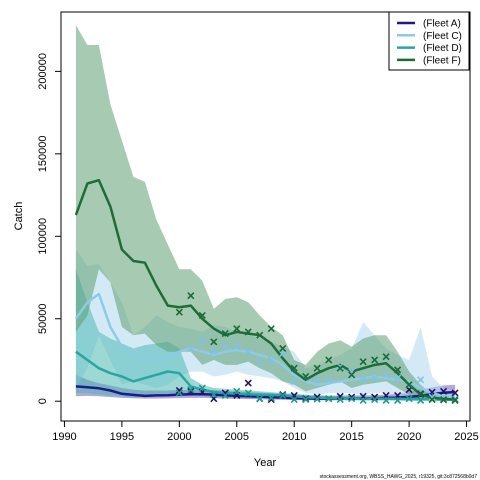 The width and height of the screenshot is (480, 480). I want to click on y-axis: 0 50000 100000 150000 200000, so click(49, 228).